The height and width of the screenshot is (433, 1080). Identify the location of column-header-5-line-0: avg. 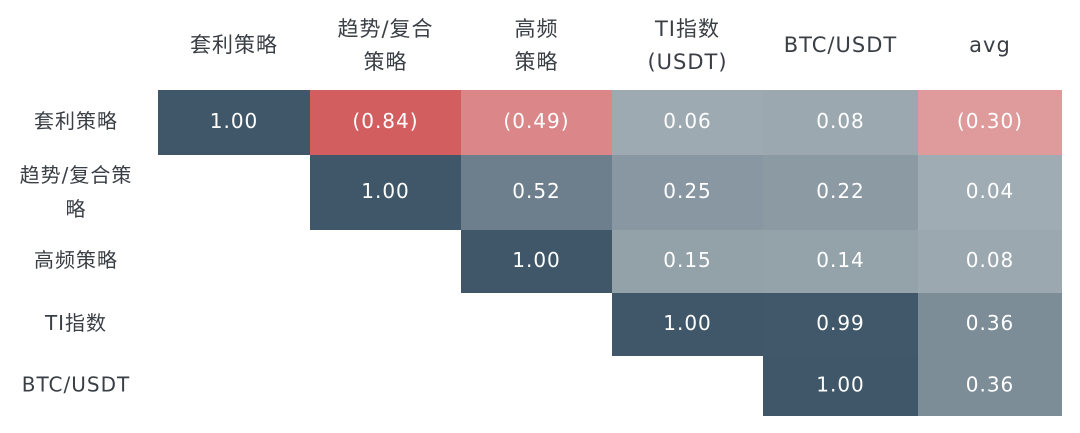
(990, 45).